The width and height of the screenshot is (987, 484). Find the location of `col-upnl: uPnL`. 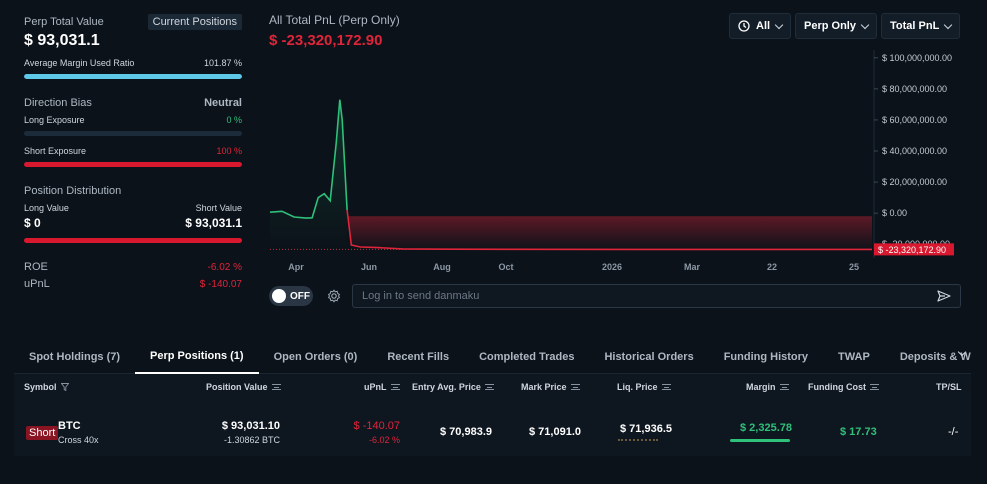

col-upnl: uPnL is located at coordinates (382, 387).